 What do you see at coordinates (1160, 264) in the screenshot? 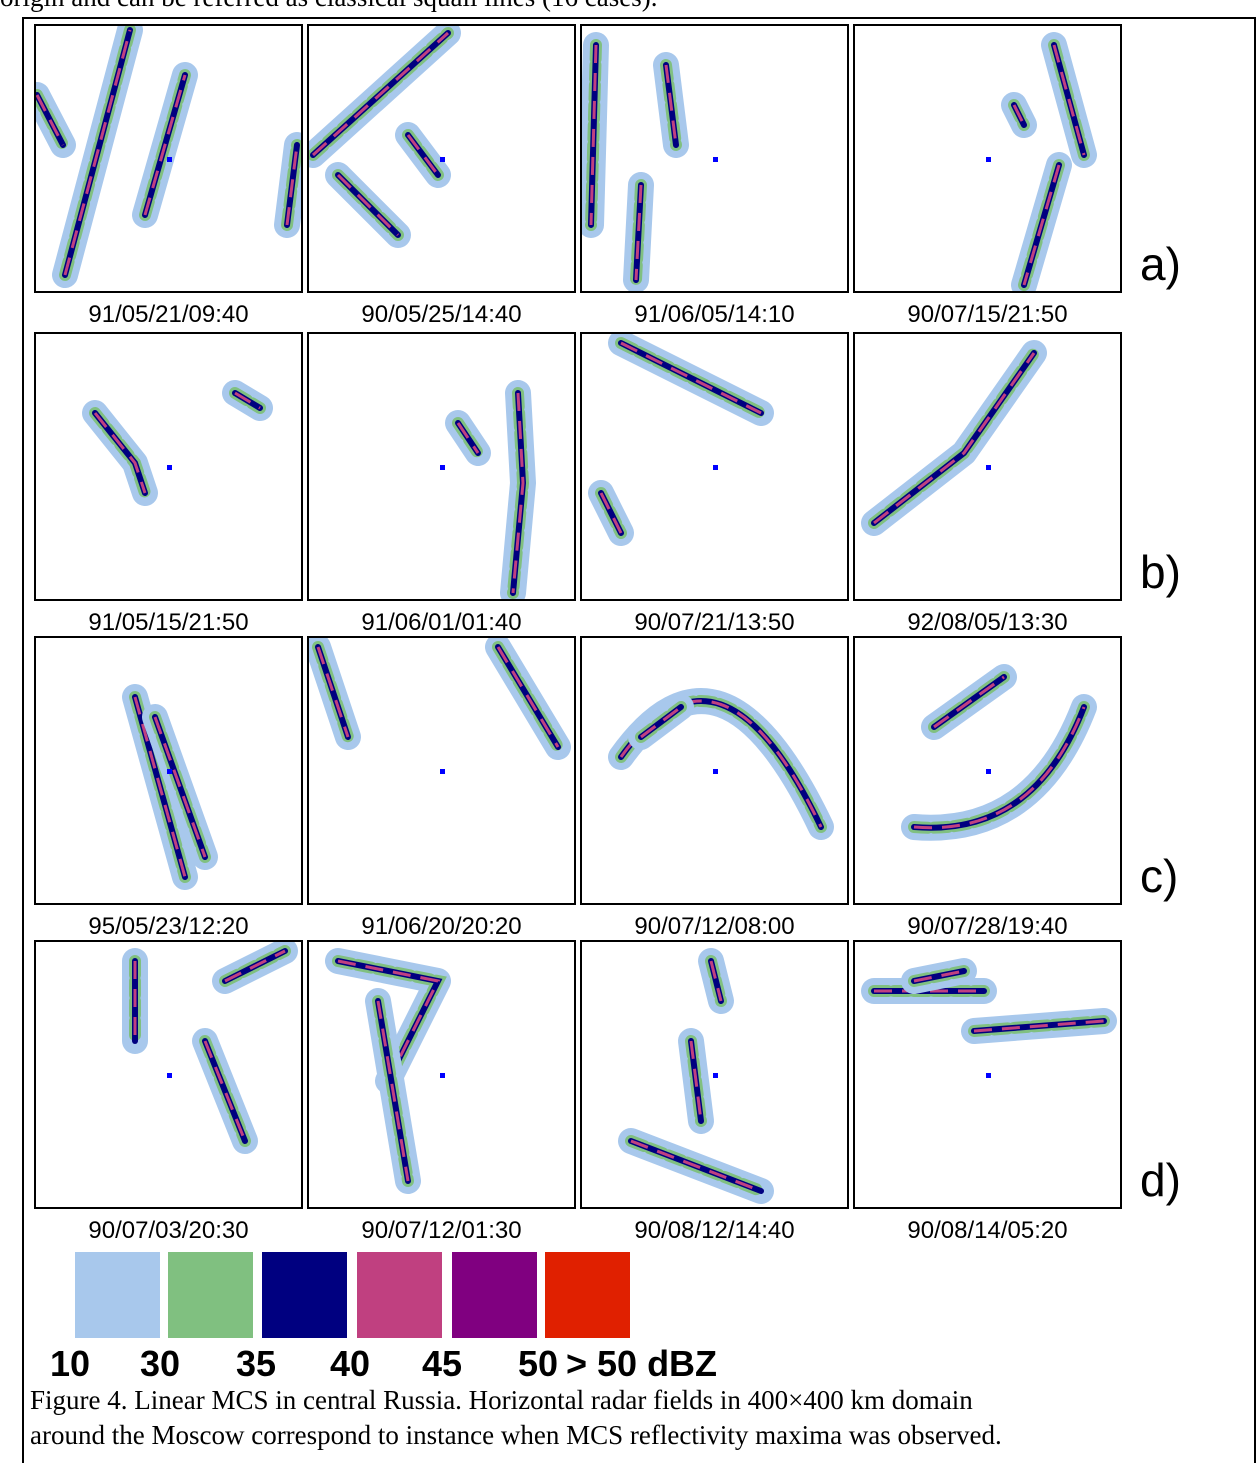
I see `row-label: a)` at bounding box center [1160, 264].